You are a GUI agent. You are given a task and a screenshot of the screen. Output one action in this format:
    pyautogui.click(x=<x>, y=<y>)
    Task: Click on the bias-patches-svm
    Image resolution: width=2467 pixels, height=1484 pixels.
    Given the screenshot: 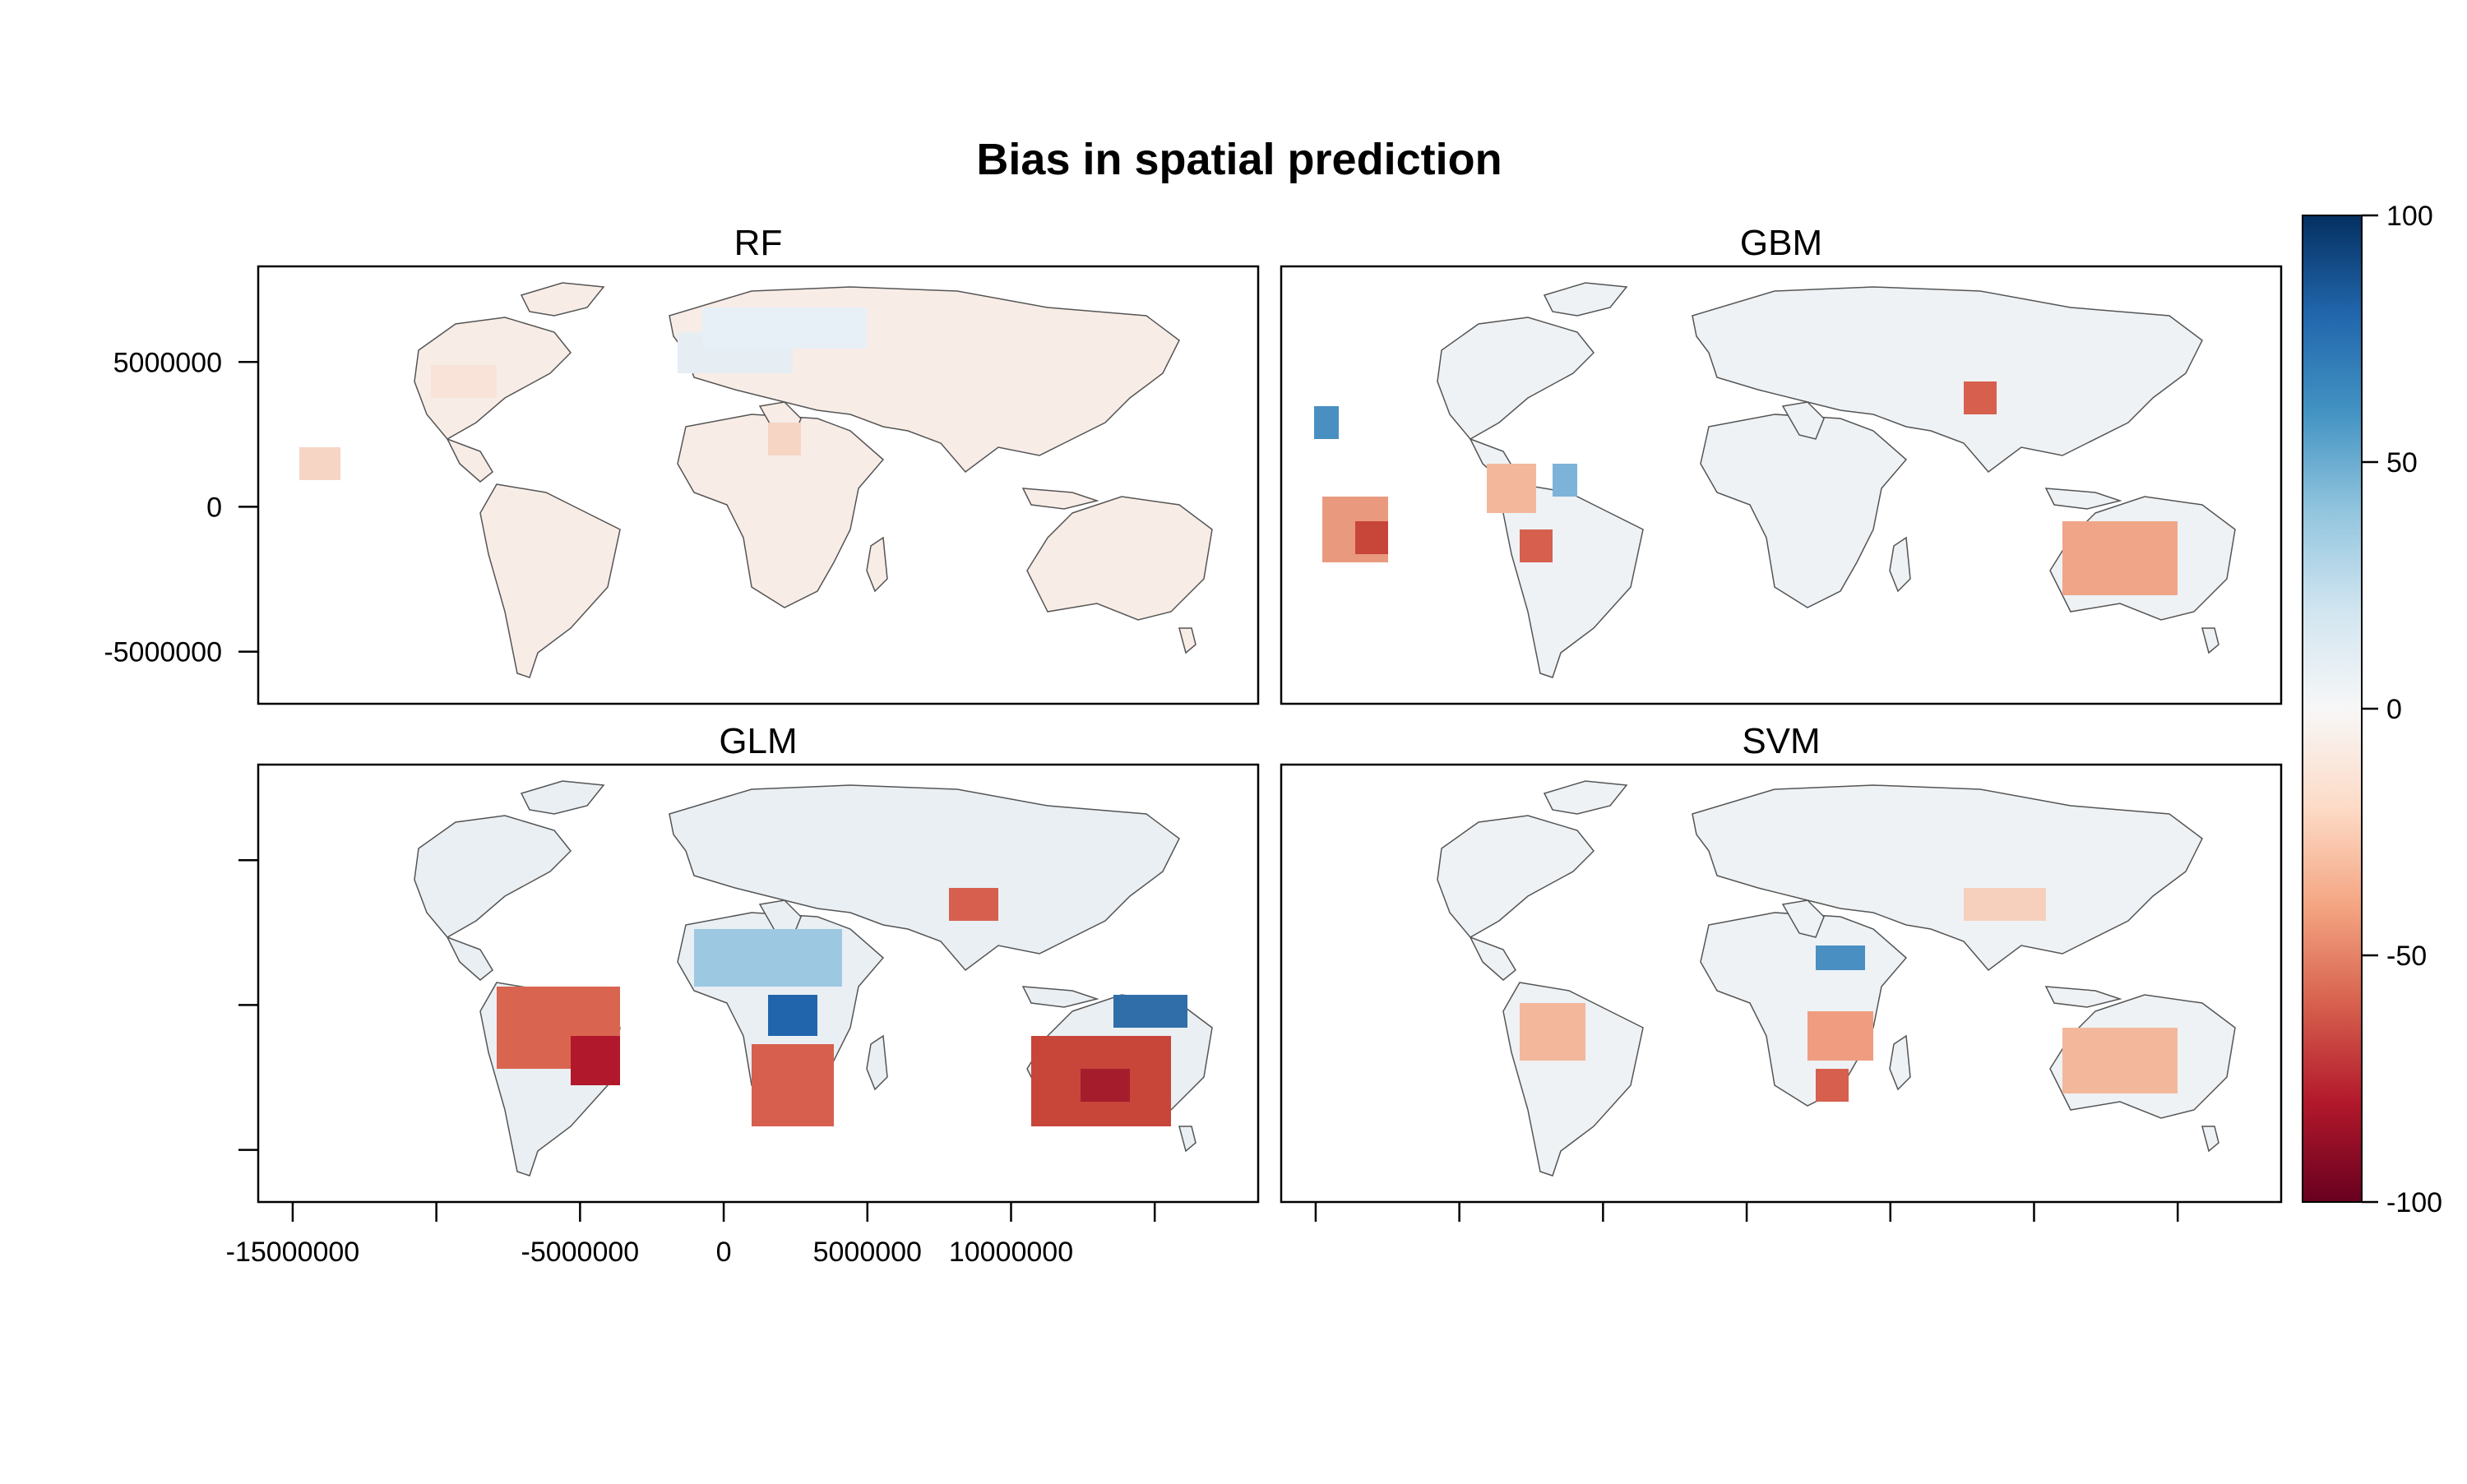 What is the action you would take?
    pyautogui.click(x=1849, y=995)
    